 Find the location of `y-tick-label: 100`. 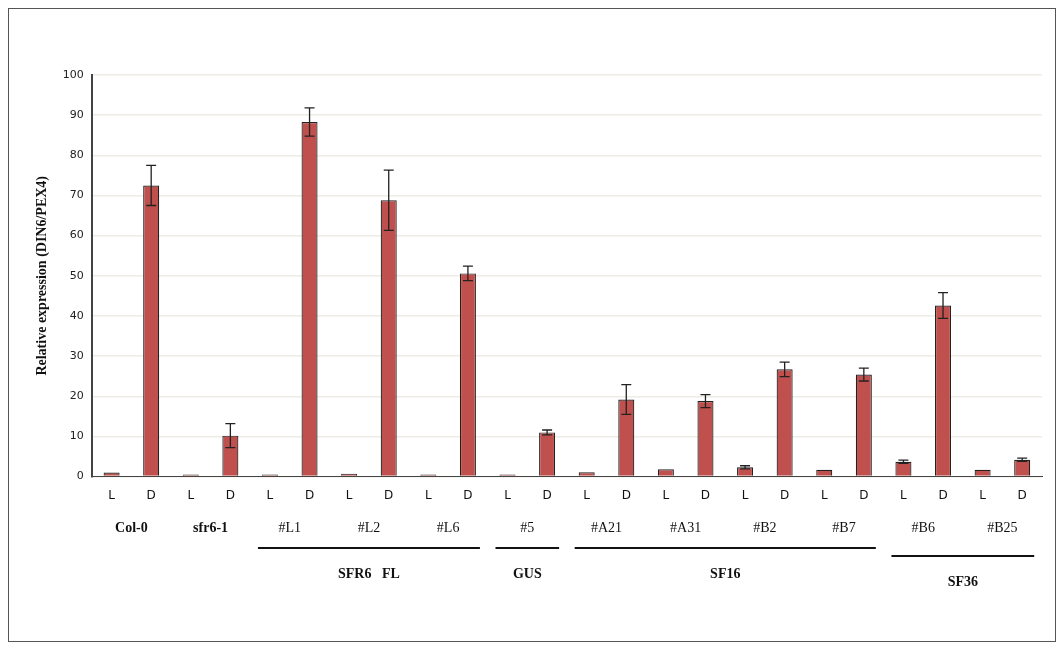

y-tick-label: 100 is located at coordinates (73, 74).